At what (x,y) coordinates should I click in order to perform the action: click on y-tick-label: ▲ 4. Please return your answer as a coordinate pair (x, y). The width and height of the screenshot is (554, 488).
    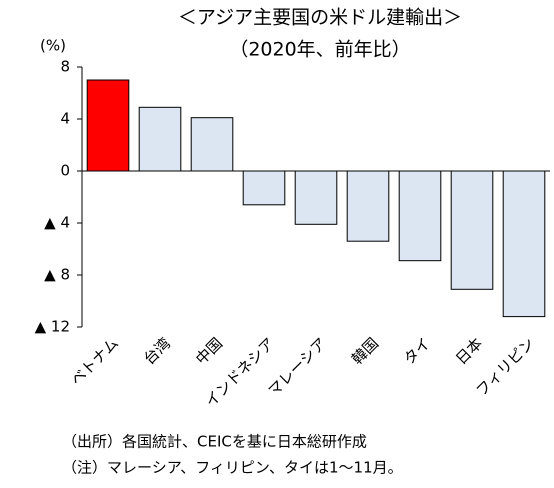
    Looking at the image, I should click on (57, 223).